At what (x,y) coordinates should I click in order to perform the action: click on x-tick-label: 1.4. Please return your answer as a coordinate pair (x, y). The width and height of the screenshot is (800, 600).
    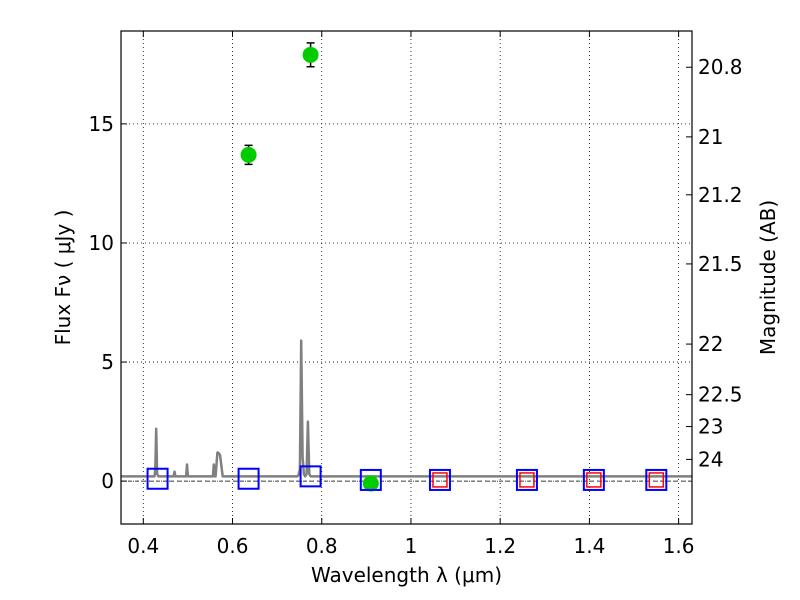
    Looking at the image, I should click on (589, 546).